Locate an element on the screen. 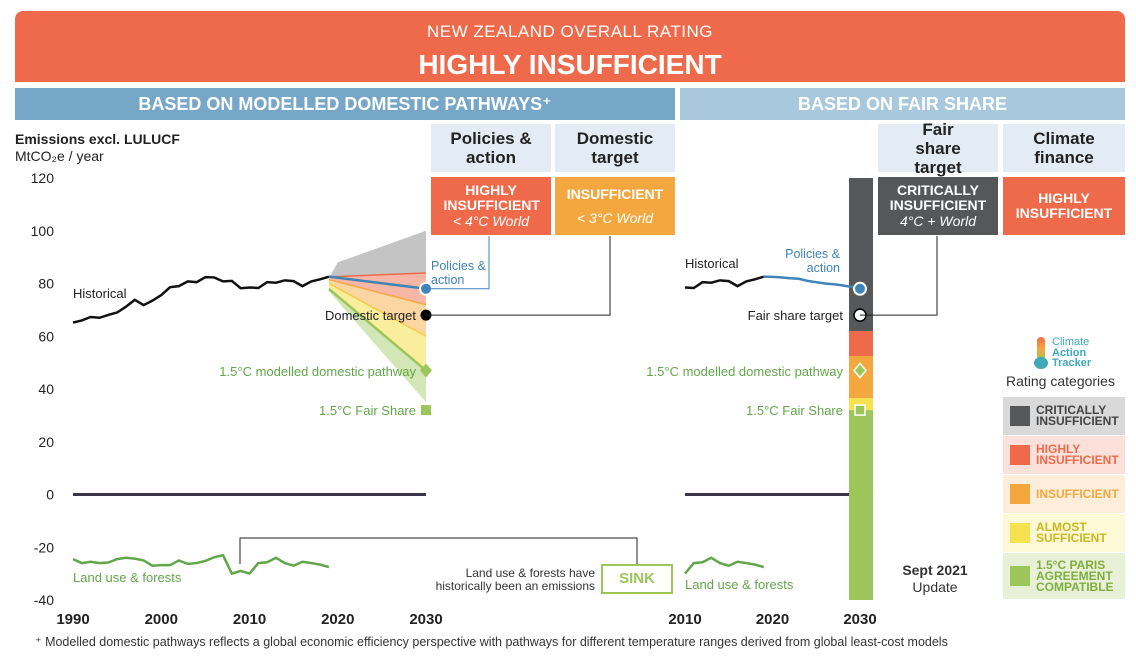  legend-label: CRITICALLY INSUFFICIENT is located at coordinates (1077, 415).